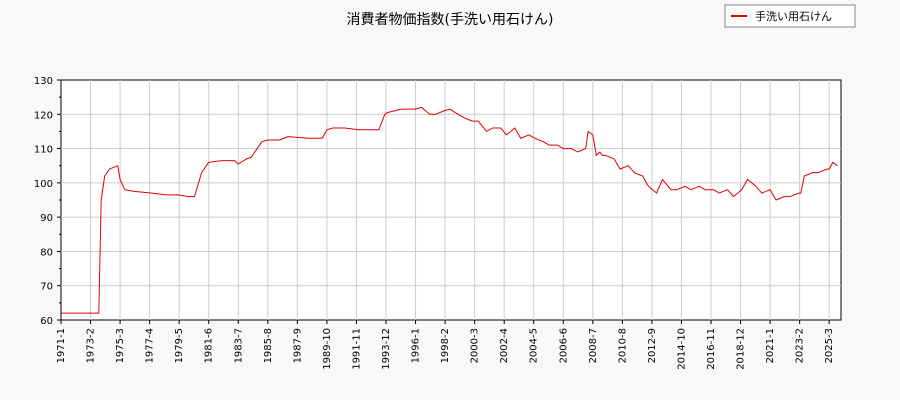 The height and width of the screenshot is (400, 900). I want to click on x-tick-label: 2025-3, so click(829, 345).